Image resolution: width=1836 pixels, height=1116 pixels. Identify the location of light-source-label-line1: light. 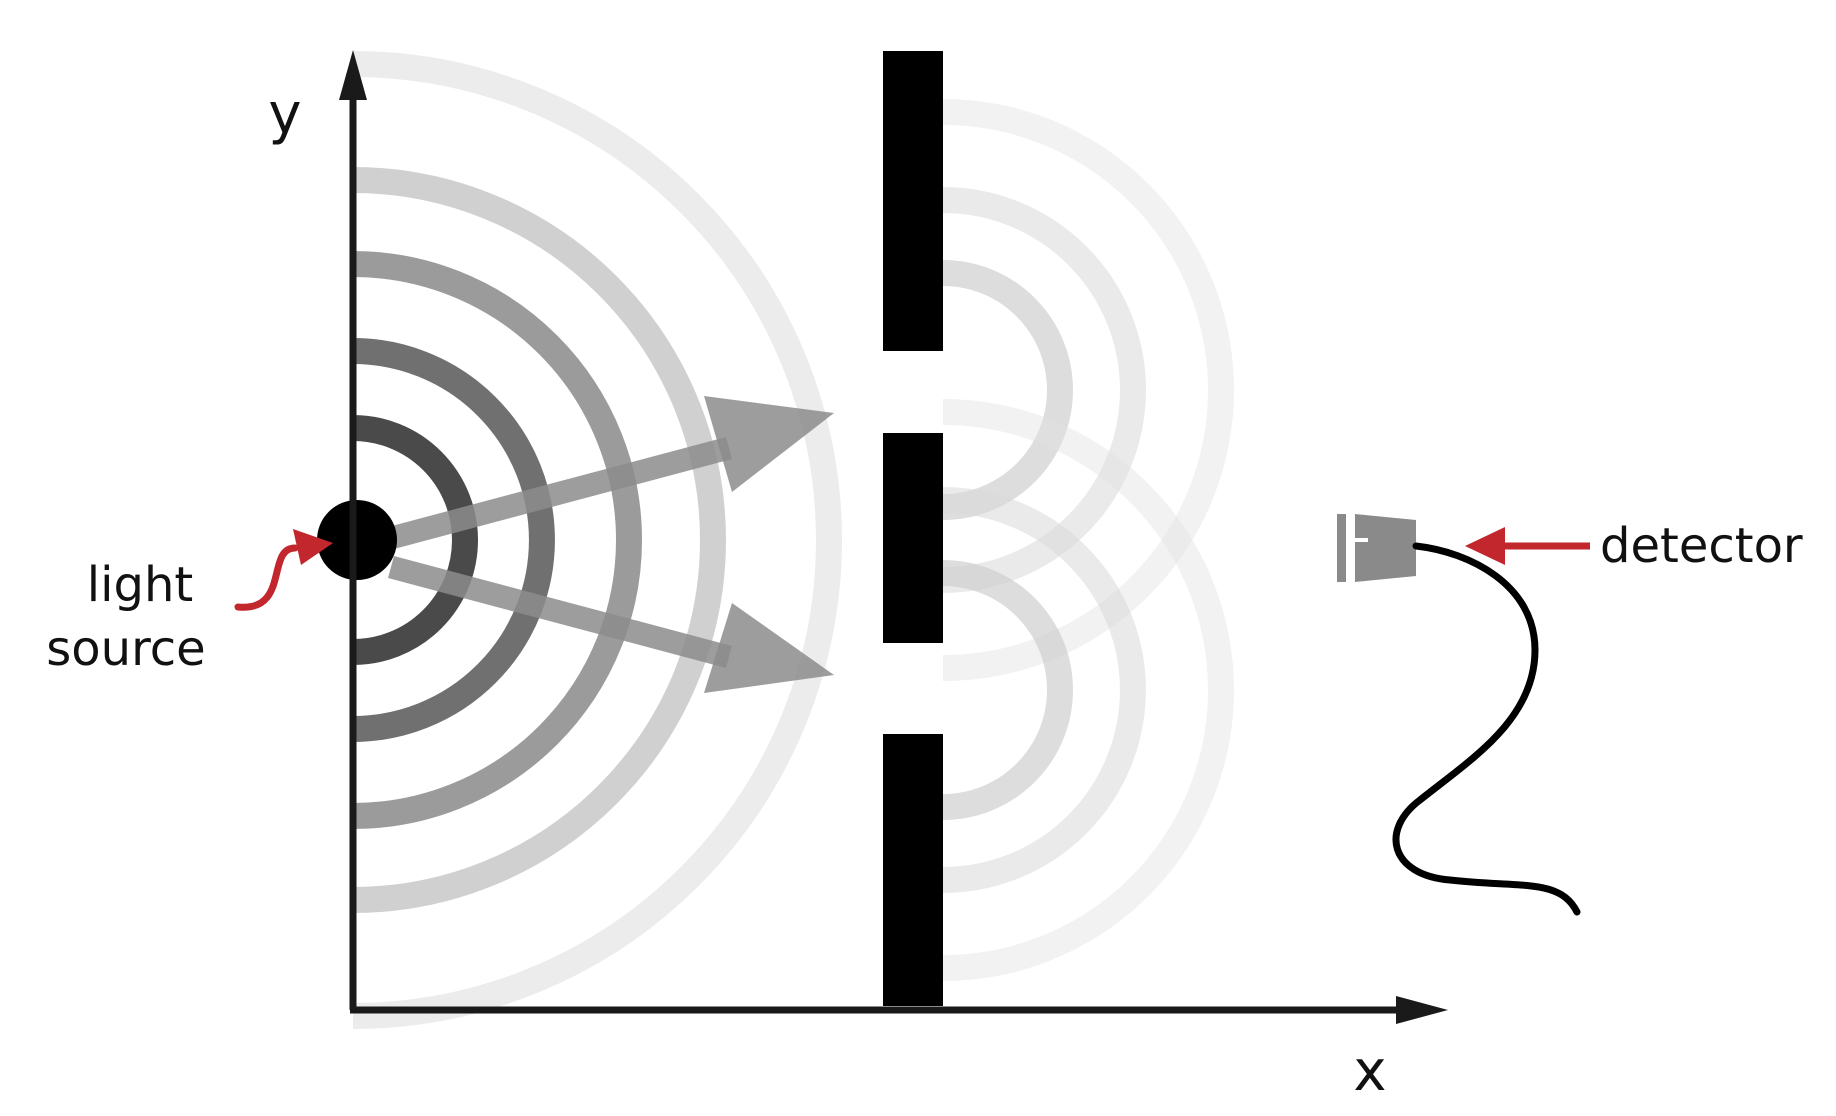
(140, 585).